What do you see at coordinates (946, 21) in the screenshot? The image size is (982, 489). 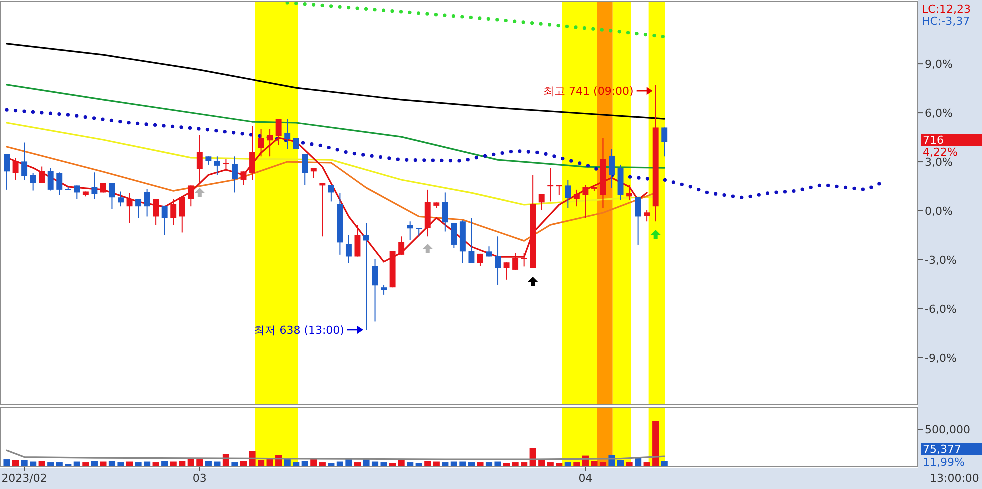 I see `text: HC:-3,37` at bounding box center [946, 21].